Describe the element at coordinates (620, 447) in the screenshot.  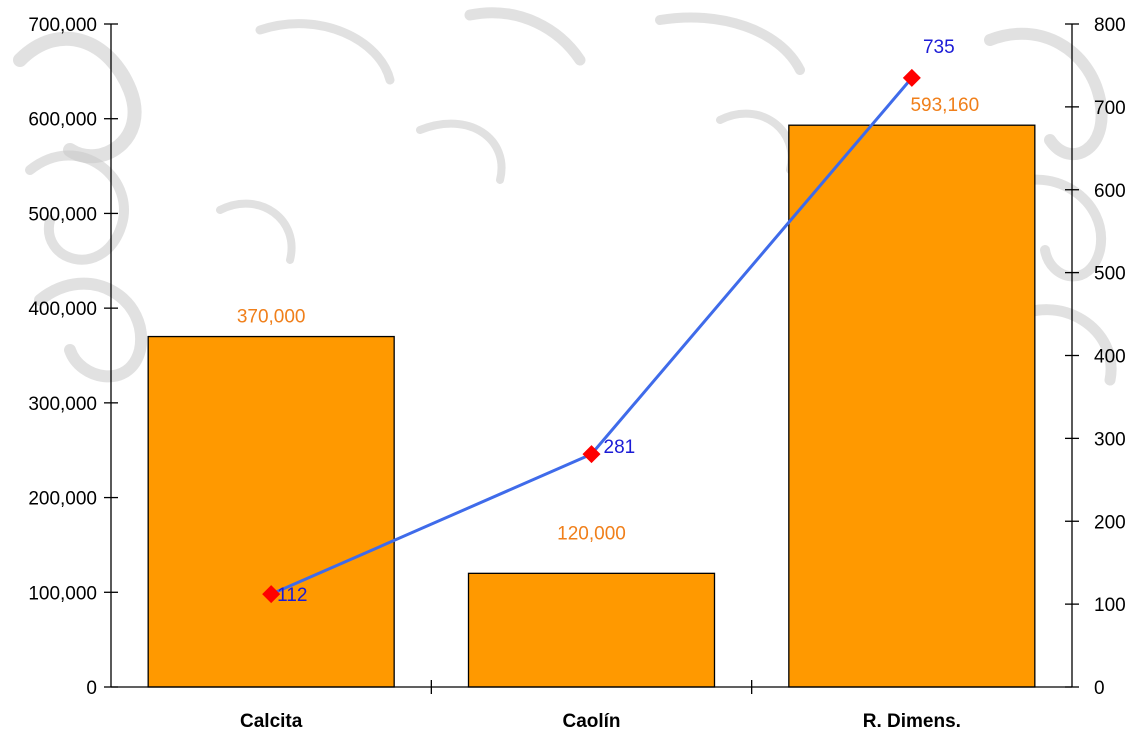
I see `line-value-label-1: 281` at that location.